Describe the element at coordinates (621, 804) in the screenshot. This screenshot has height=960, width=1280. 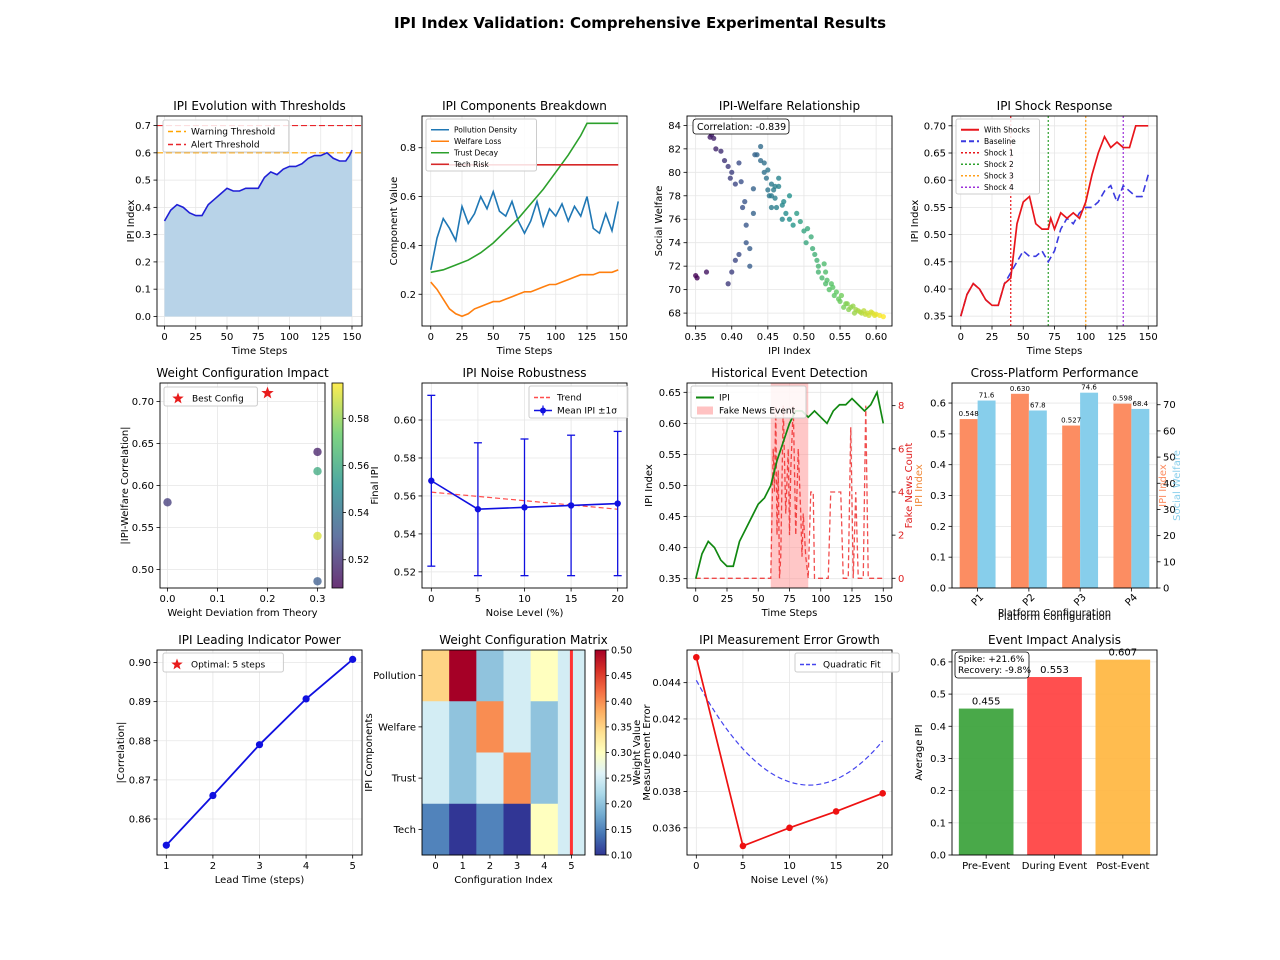
I see `colorbar-tick-label: 0.20` at that location.